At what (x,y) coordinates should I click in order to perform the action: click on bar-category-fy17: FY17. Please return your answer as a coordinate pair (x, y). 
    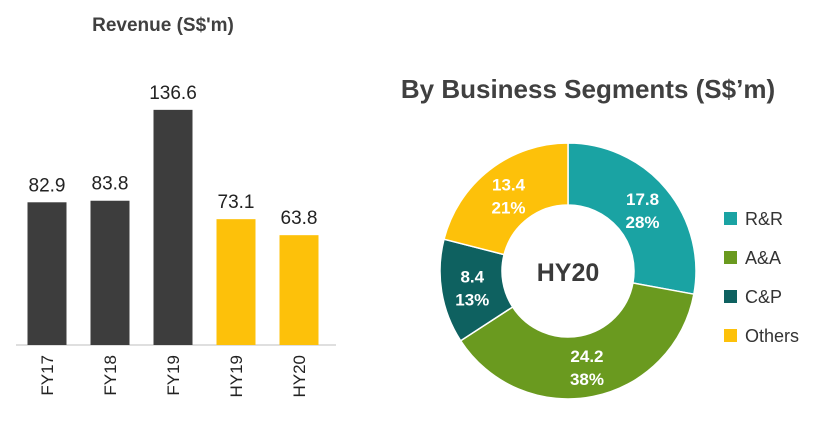
    Looking at the image, I should click on (47, 375).